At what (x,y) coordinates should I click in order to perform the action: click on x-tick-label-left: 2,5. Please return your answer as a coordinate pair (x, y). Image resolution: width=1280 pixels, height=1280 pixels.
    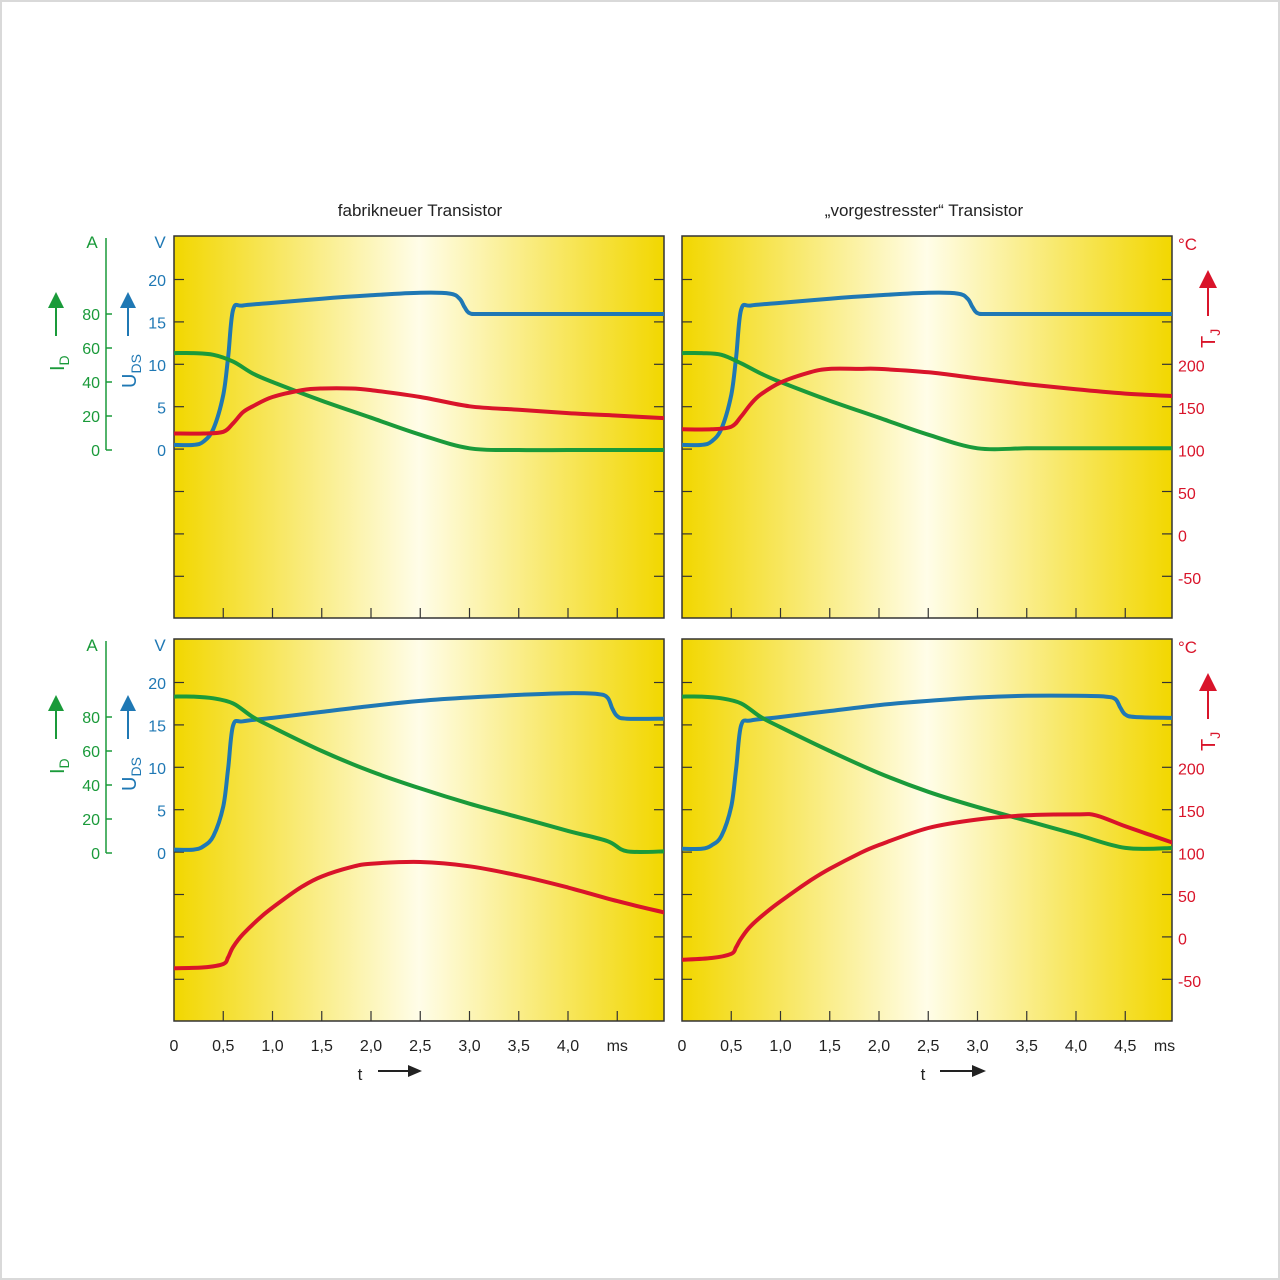
    Looking at the image, I should click on (420, 1046).